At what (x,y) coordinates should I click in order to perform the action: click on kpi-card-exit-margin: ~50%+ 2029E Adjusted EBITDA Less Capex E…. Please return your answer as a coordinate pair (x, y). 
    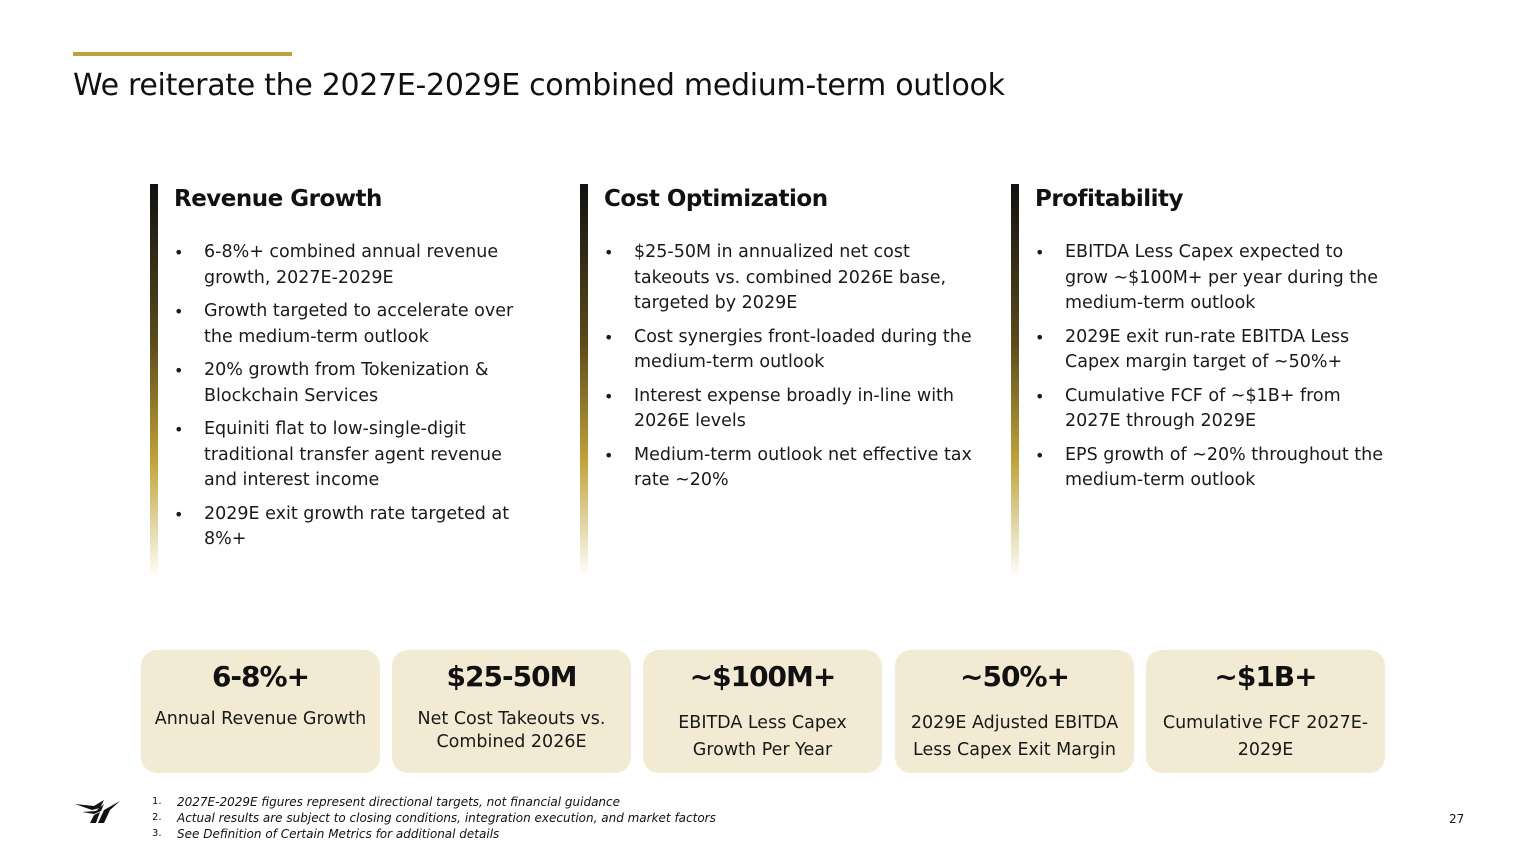
    Looking at the image, I should click on (1014, 711).